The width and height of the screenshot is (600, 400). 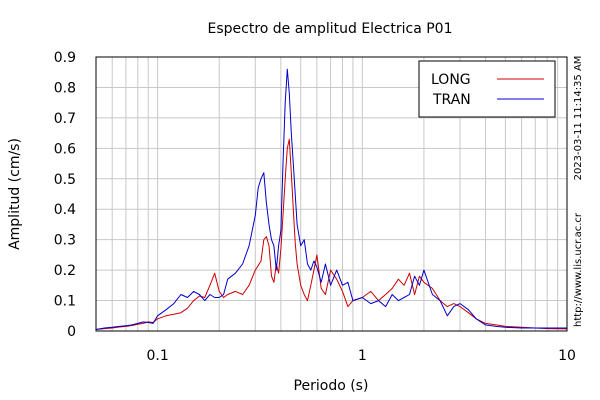 I want to click on legend: LONG TRAN, so click(x=487, y=89).